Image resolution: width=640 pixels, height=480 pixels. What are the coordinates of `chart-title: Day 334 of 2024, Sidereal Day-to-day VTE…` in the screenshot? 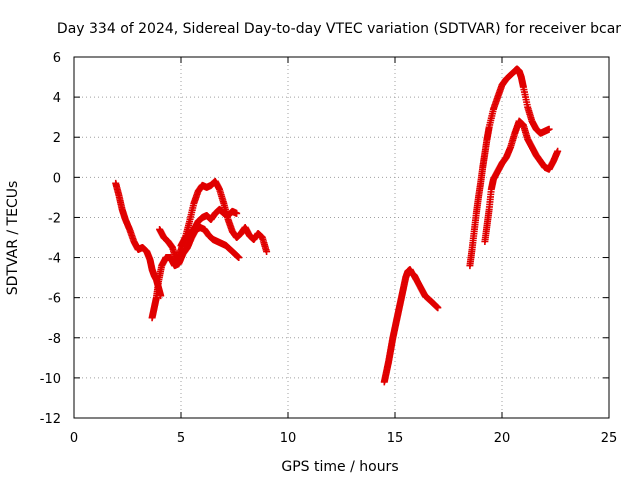 It's located at (339, 29).